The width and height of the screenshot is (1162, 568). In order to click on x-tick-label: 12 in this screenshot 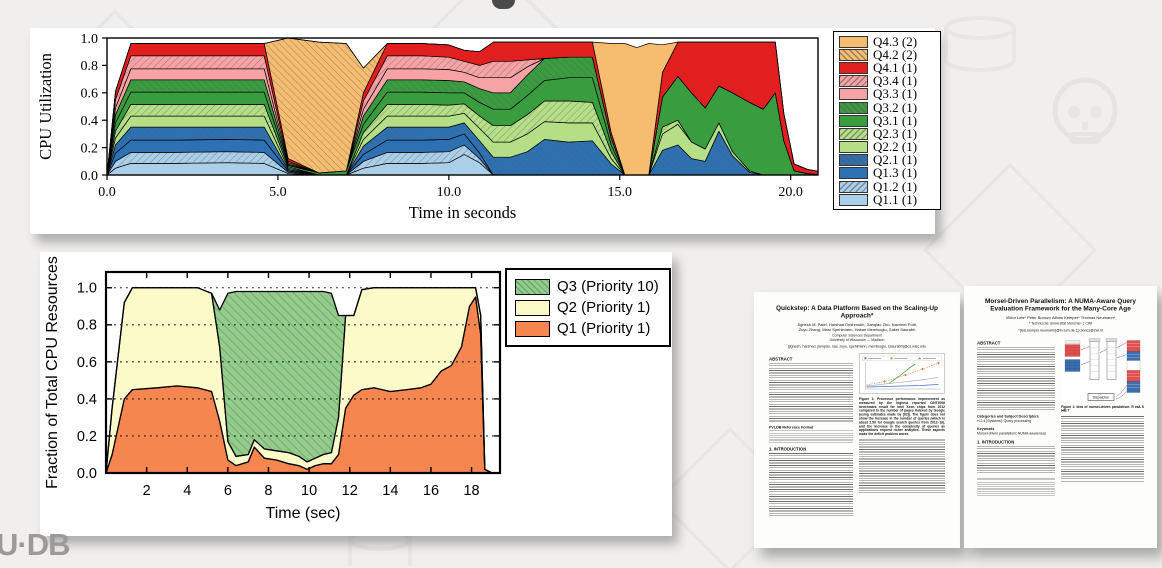, I will do `click(350, 491)`.